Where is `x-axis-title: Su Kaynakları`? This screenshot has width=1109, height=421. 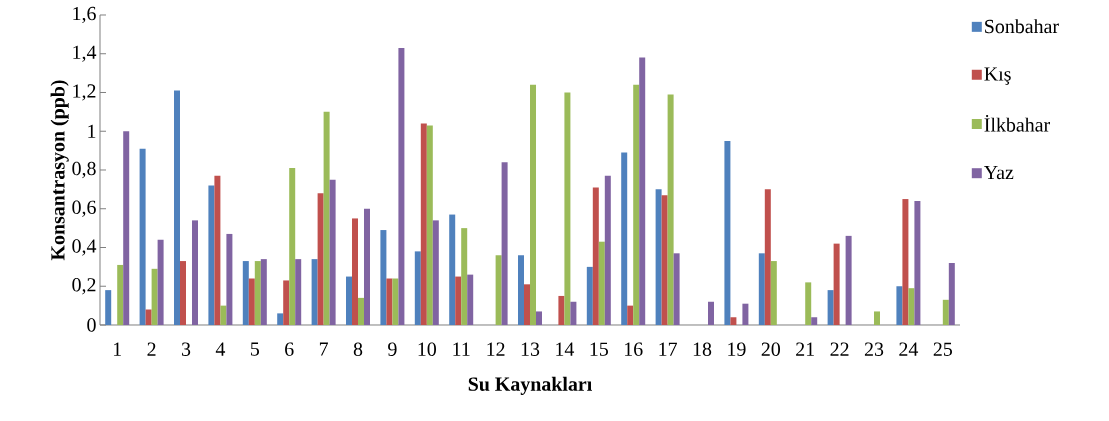
x-axis-title: Su Kaynakları is located at coordinates (530, 385).